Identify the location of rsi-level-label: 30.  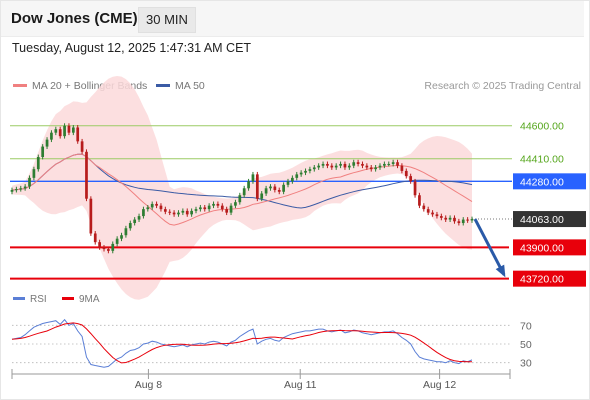
(526, 364).